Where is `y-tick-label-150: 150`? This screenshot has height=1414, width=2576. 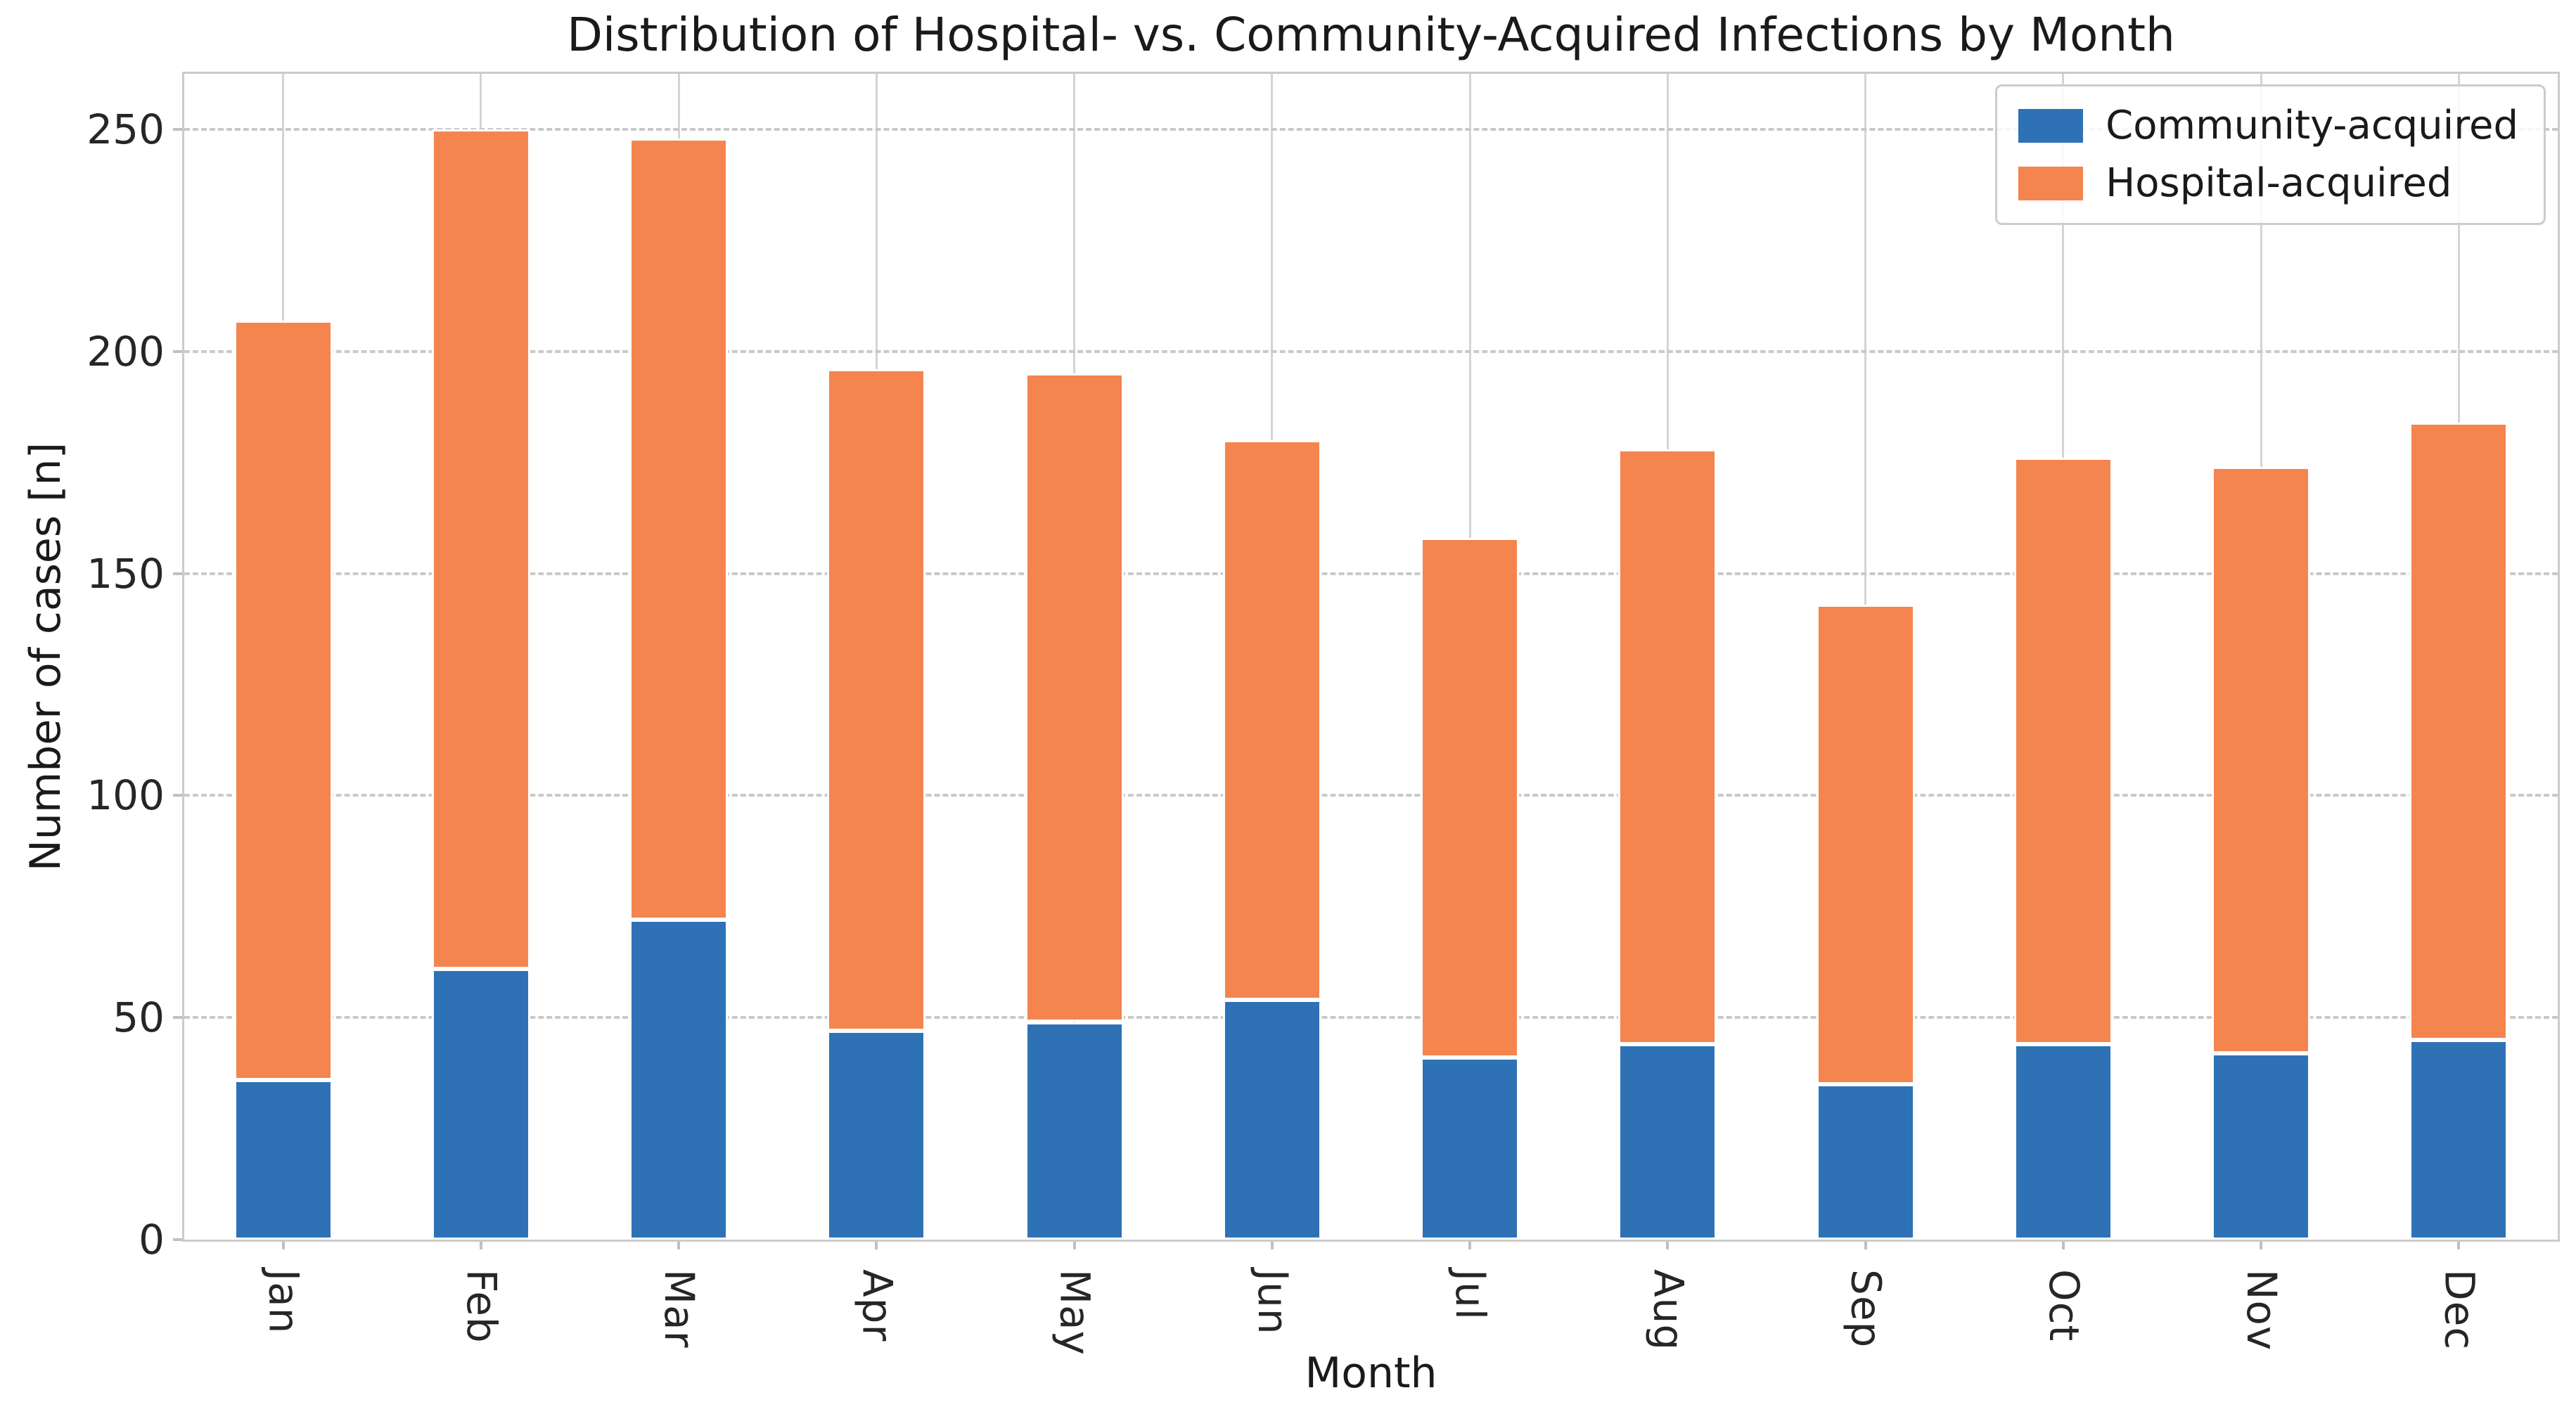 y-tick-label-150: 150 is located at coordinates (125, 574).